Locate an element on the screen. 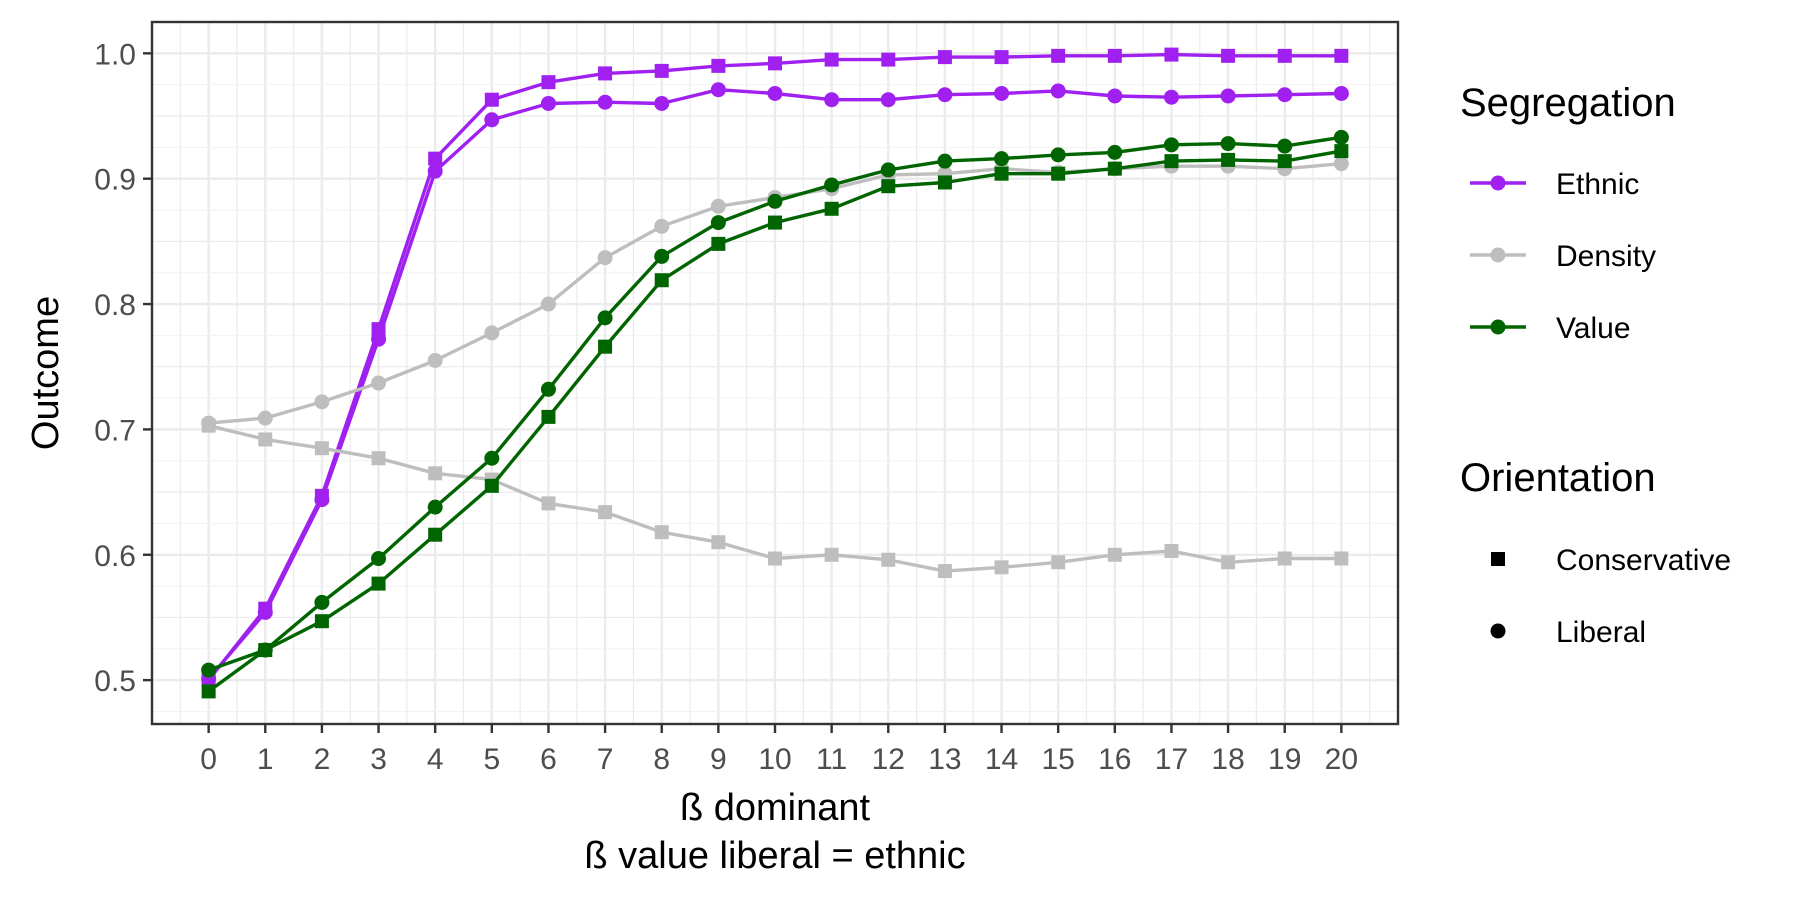 The width and height of the screenshot is (1800, 905). x-tick-label: 4 is located at coordinates (435, 759).